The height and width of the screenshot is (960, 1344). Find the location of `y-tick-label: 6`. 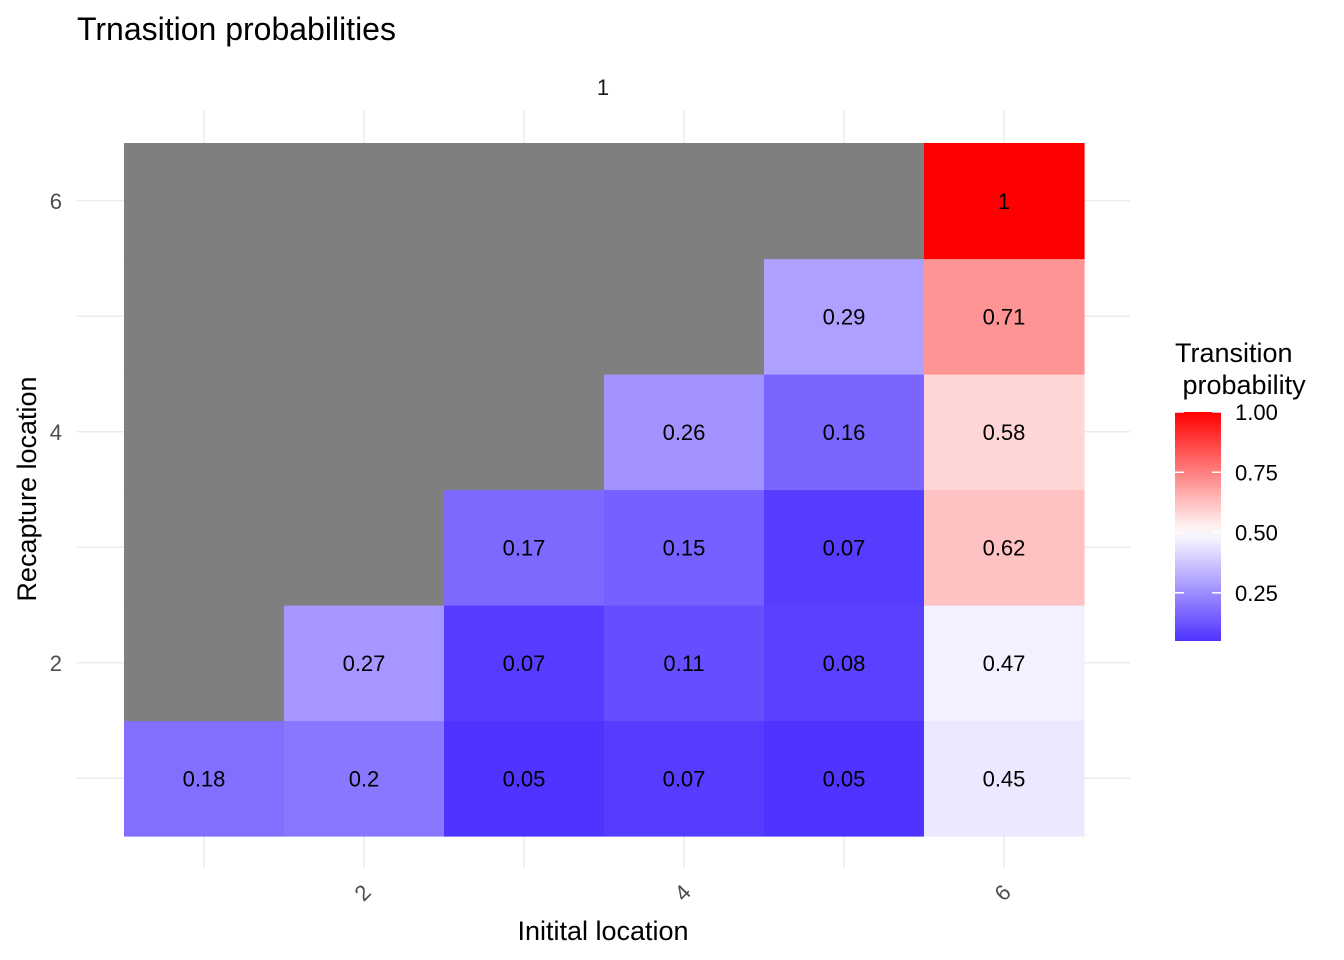

y-tick-label: 6 is located at coordinates (56, 201).